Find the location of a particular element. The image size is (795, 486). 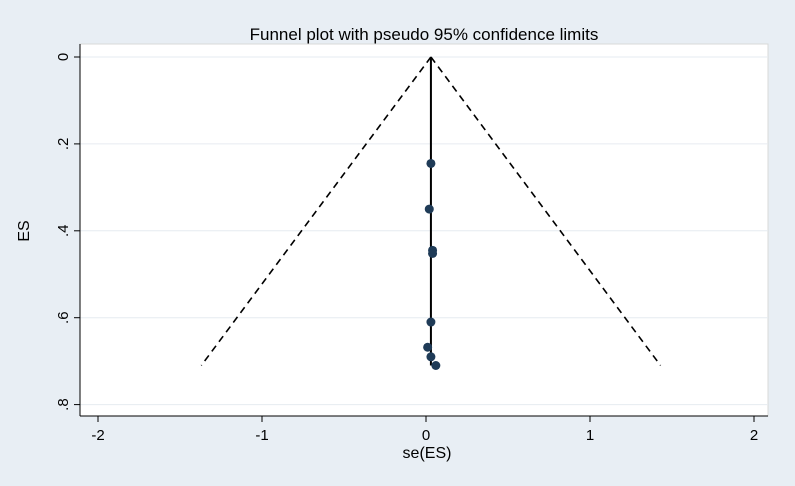

x-tick-label-2: 0 is located at coordinates (426, 435).